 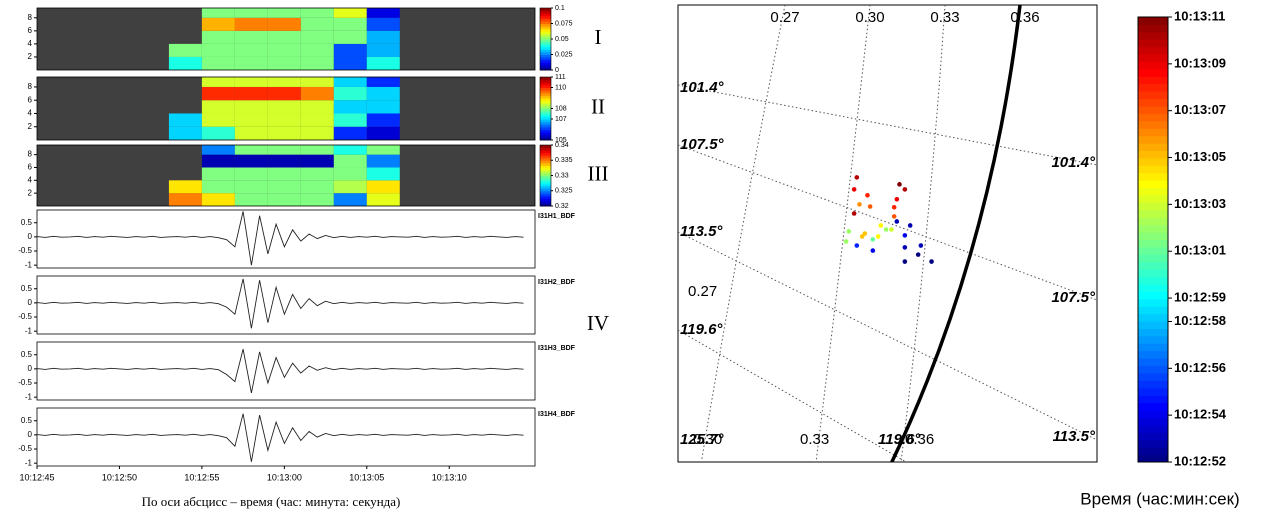 I want to click on y-tick-label: 0.5, so click(x=27, y=354).